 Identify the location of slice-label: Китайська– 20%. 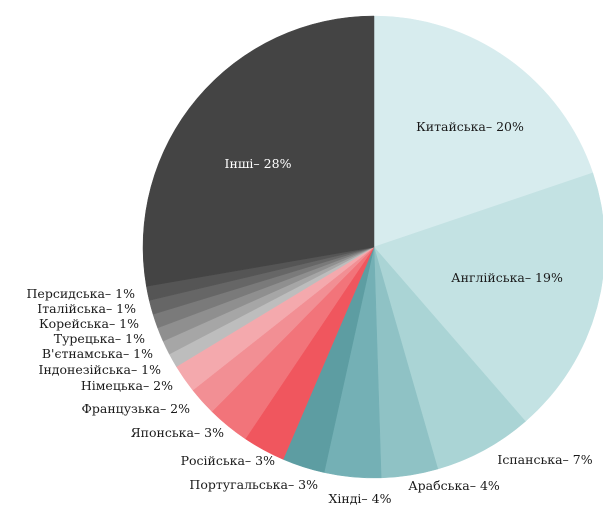
(470, 126).